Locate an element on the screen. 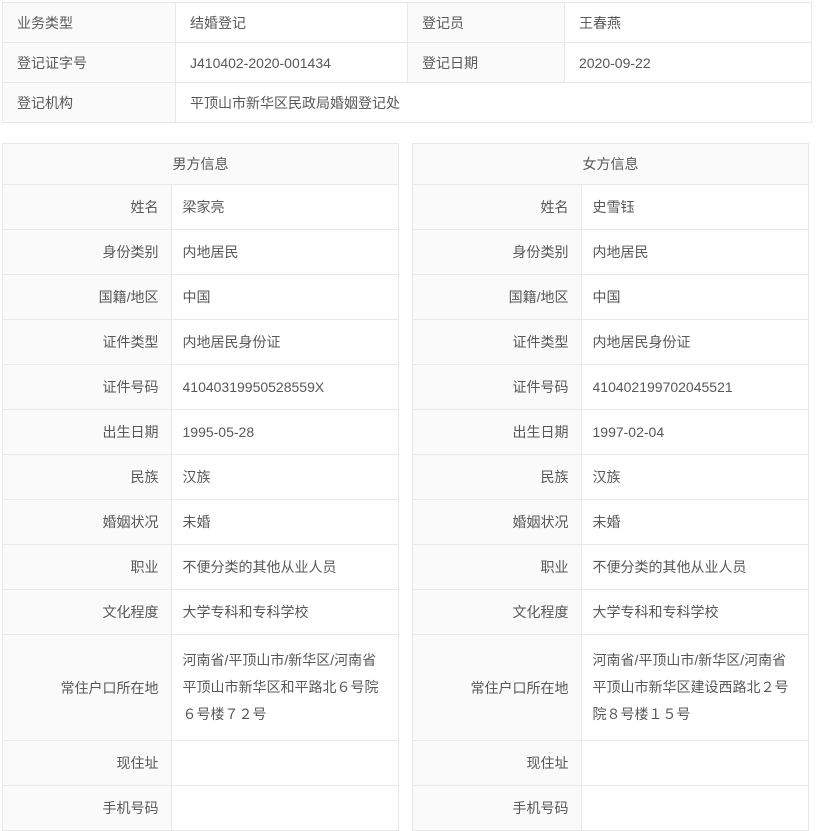 This screenshot has width=817, height=831. male-current-address-value is located at coordinates (284, 763).